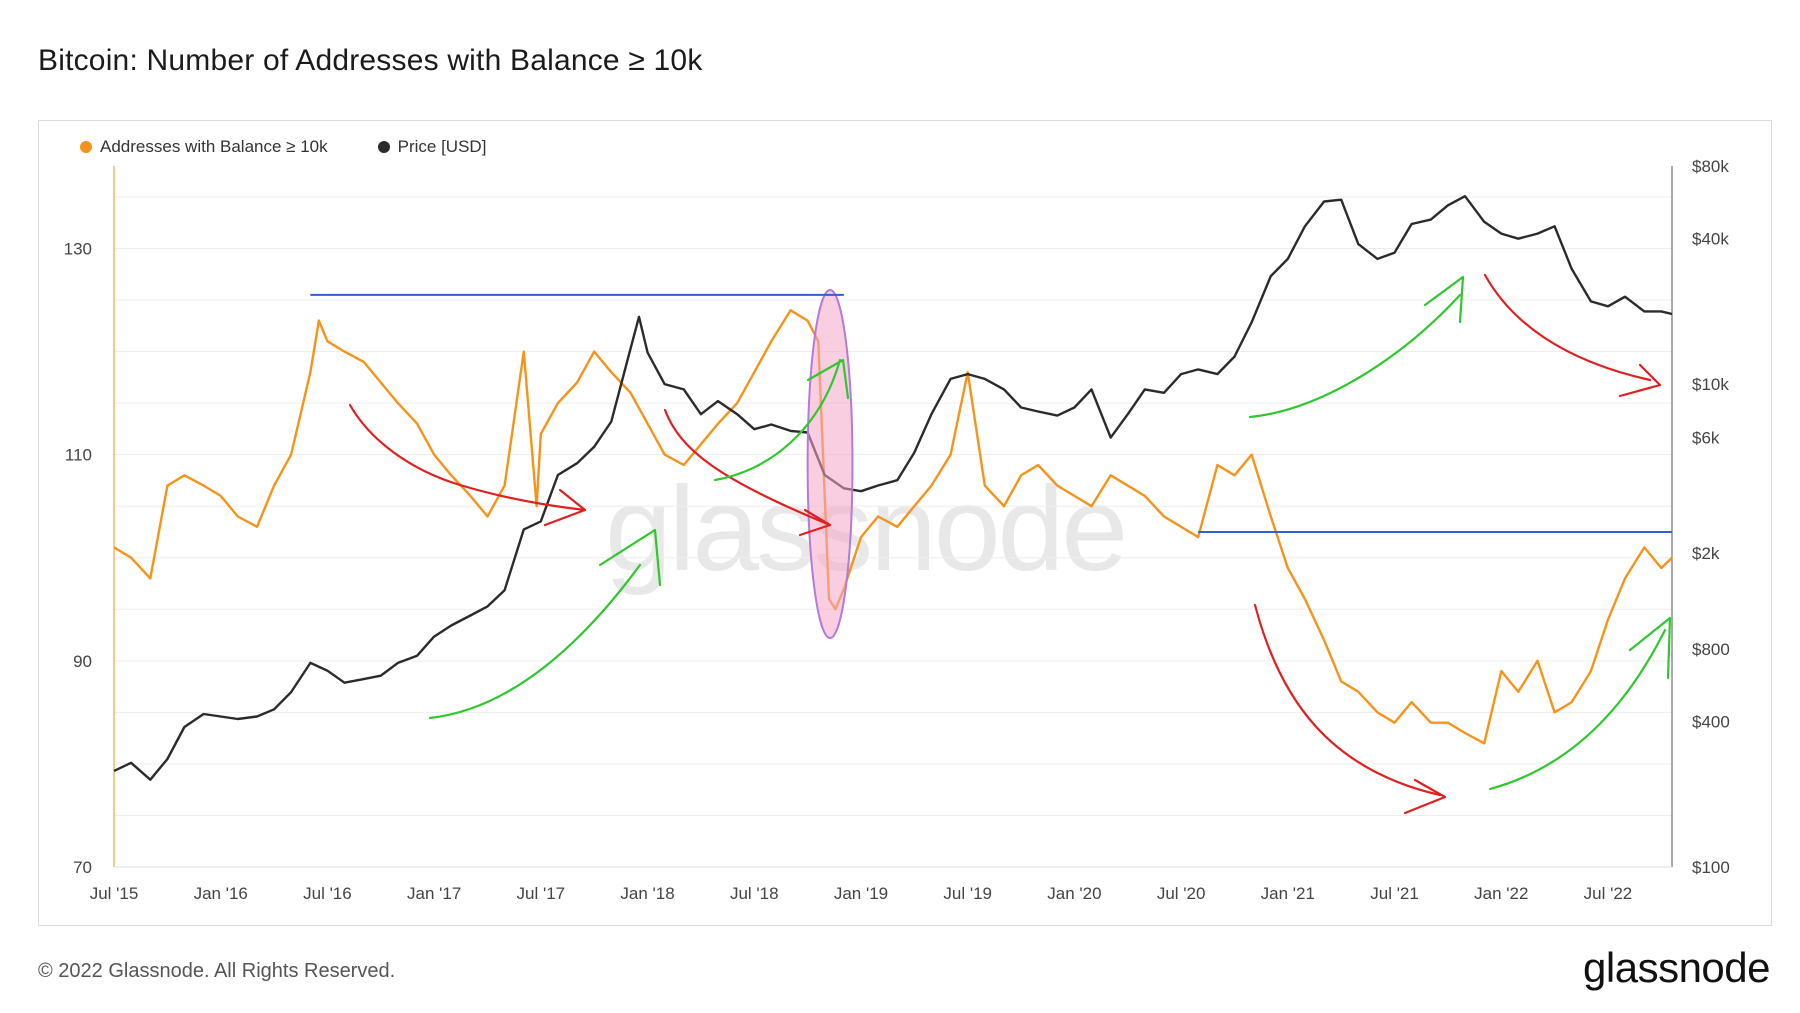 Image resolution: width=1800 pixels, height=1013 pixels. What do you see at coordinates (82, 867) in the screenshot?
I see `y-left-tick-label: 70` at bounding box center [82, 867].